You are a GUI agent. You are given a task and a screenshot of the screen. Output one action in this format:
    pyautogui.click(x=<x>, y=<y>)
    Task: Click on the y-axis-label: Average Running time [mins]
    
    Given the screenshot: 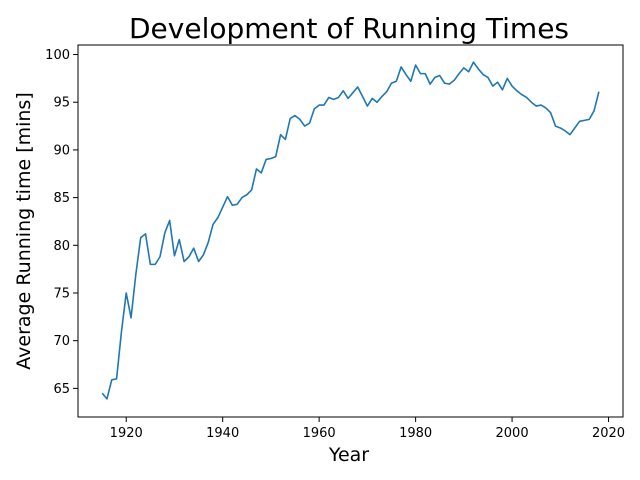 What is the action you would take?
    pyautogui.click(x=24, y=230)
    